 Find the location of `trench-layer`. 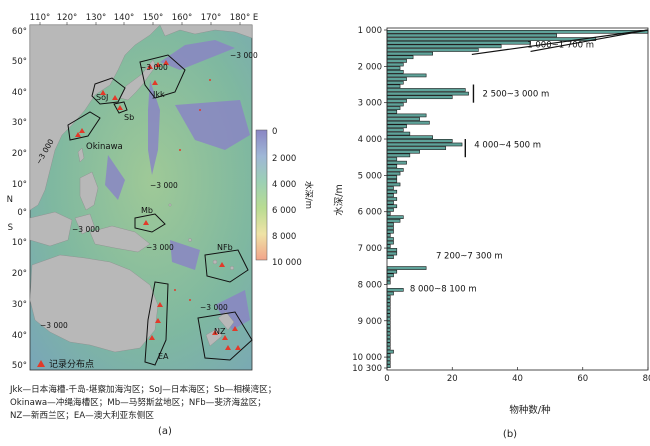

trench-layer is located at coordinates (177, 185).